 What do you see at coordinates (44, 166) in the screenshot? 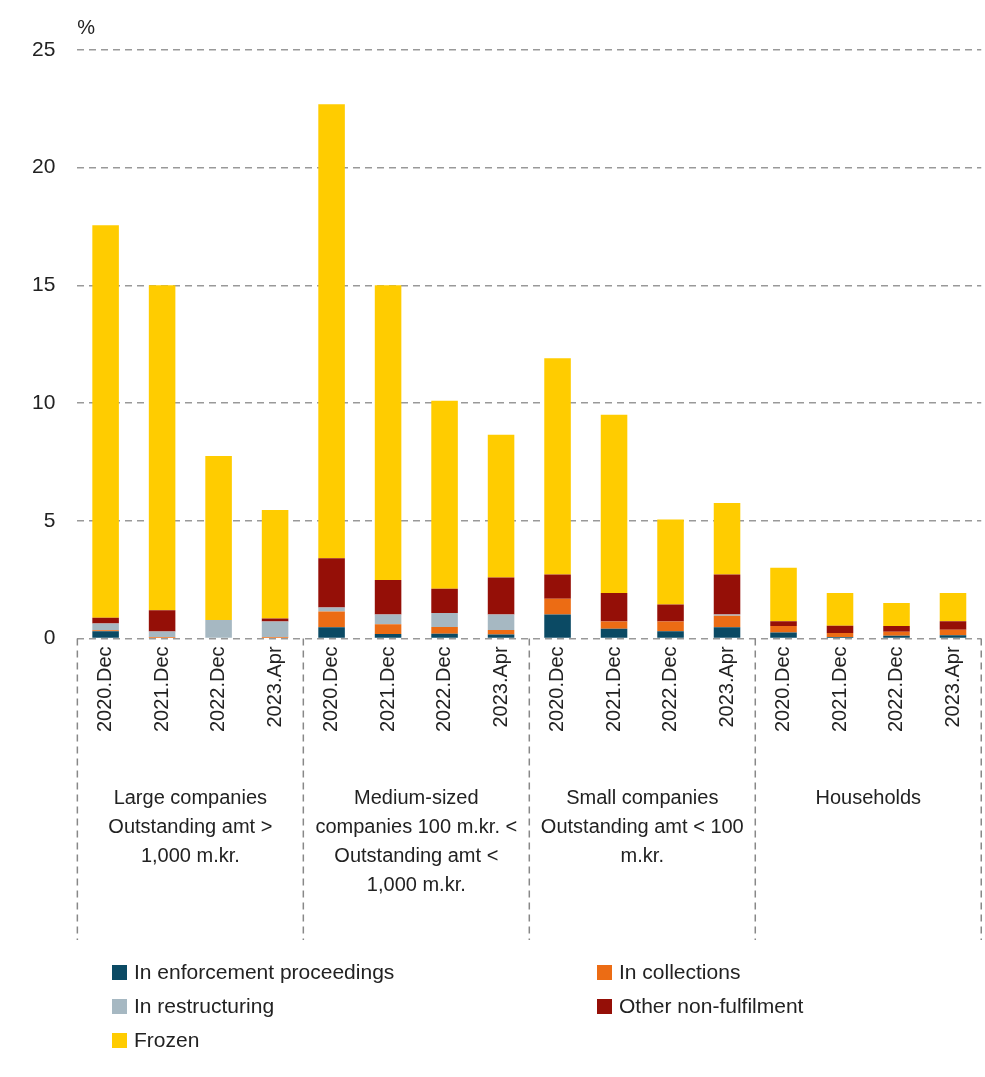
I see `y-tick-label: 20` at bounding box center [44, 166].